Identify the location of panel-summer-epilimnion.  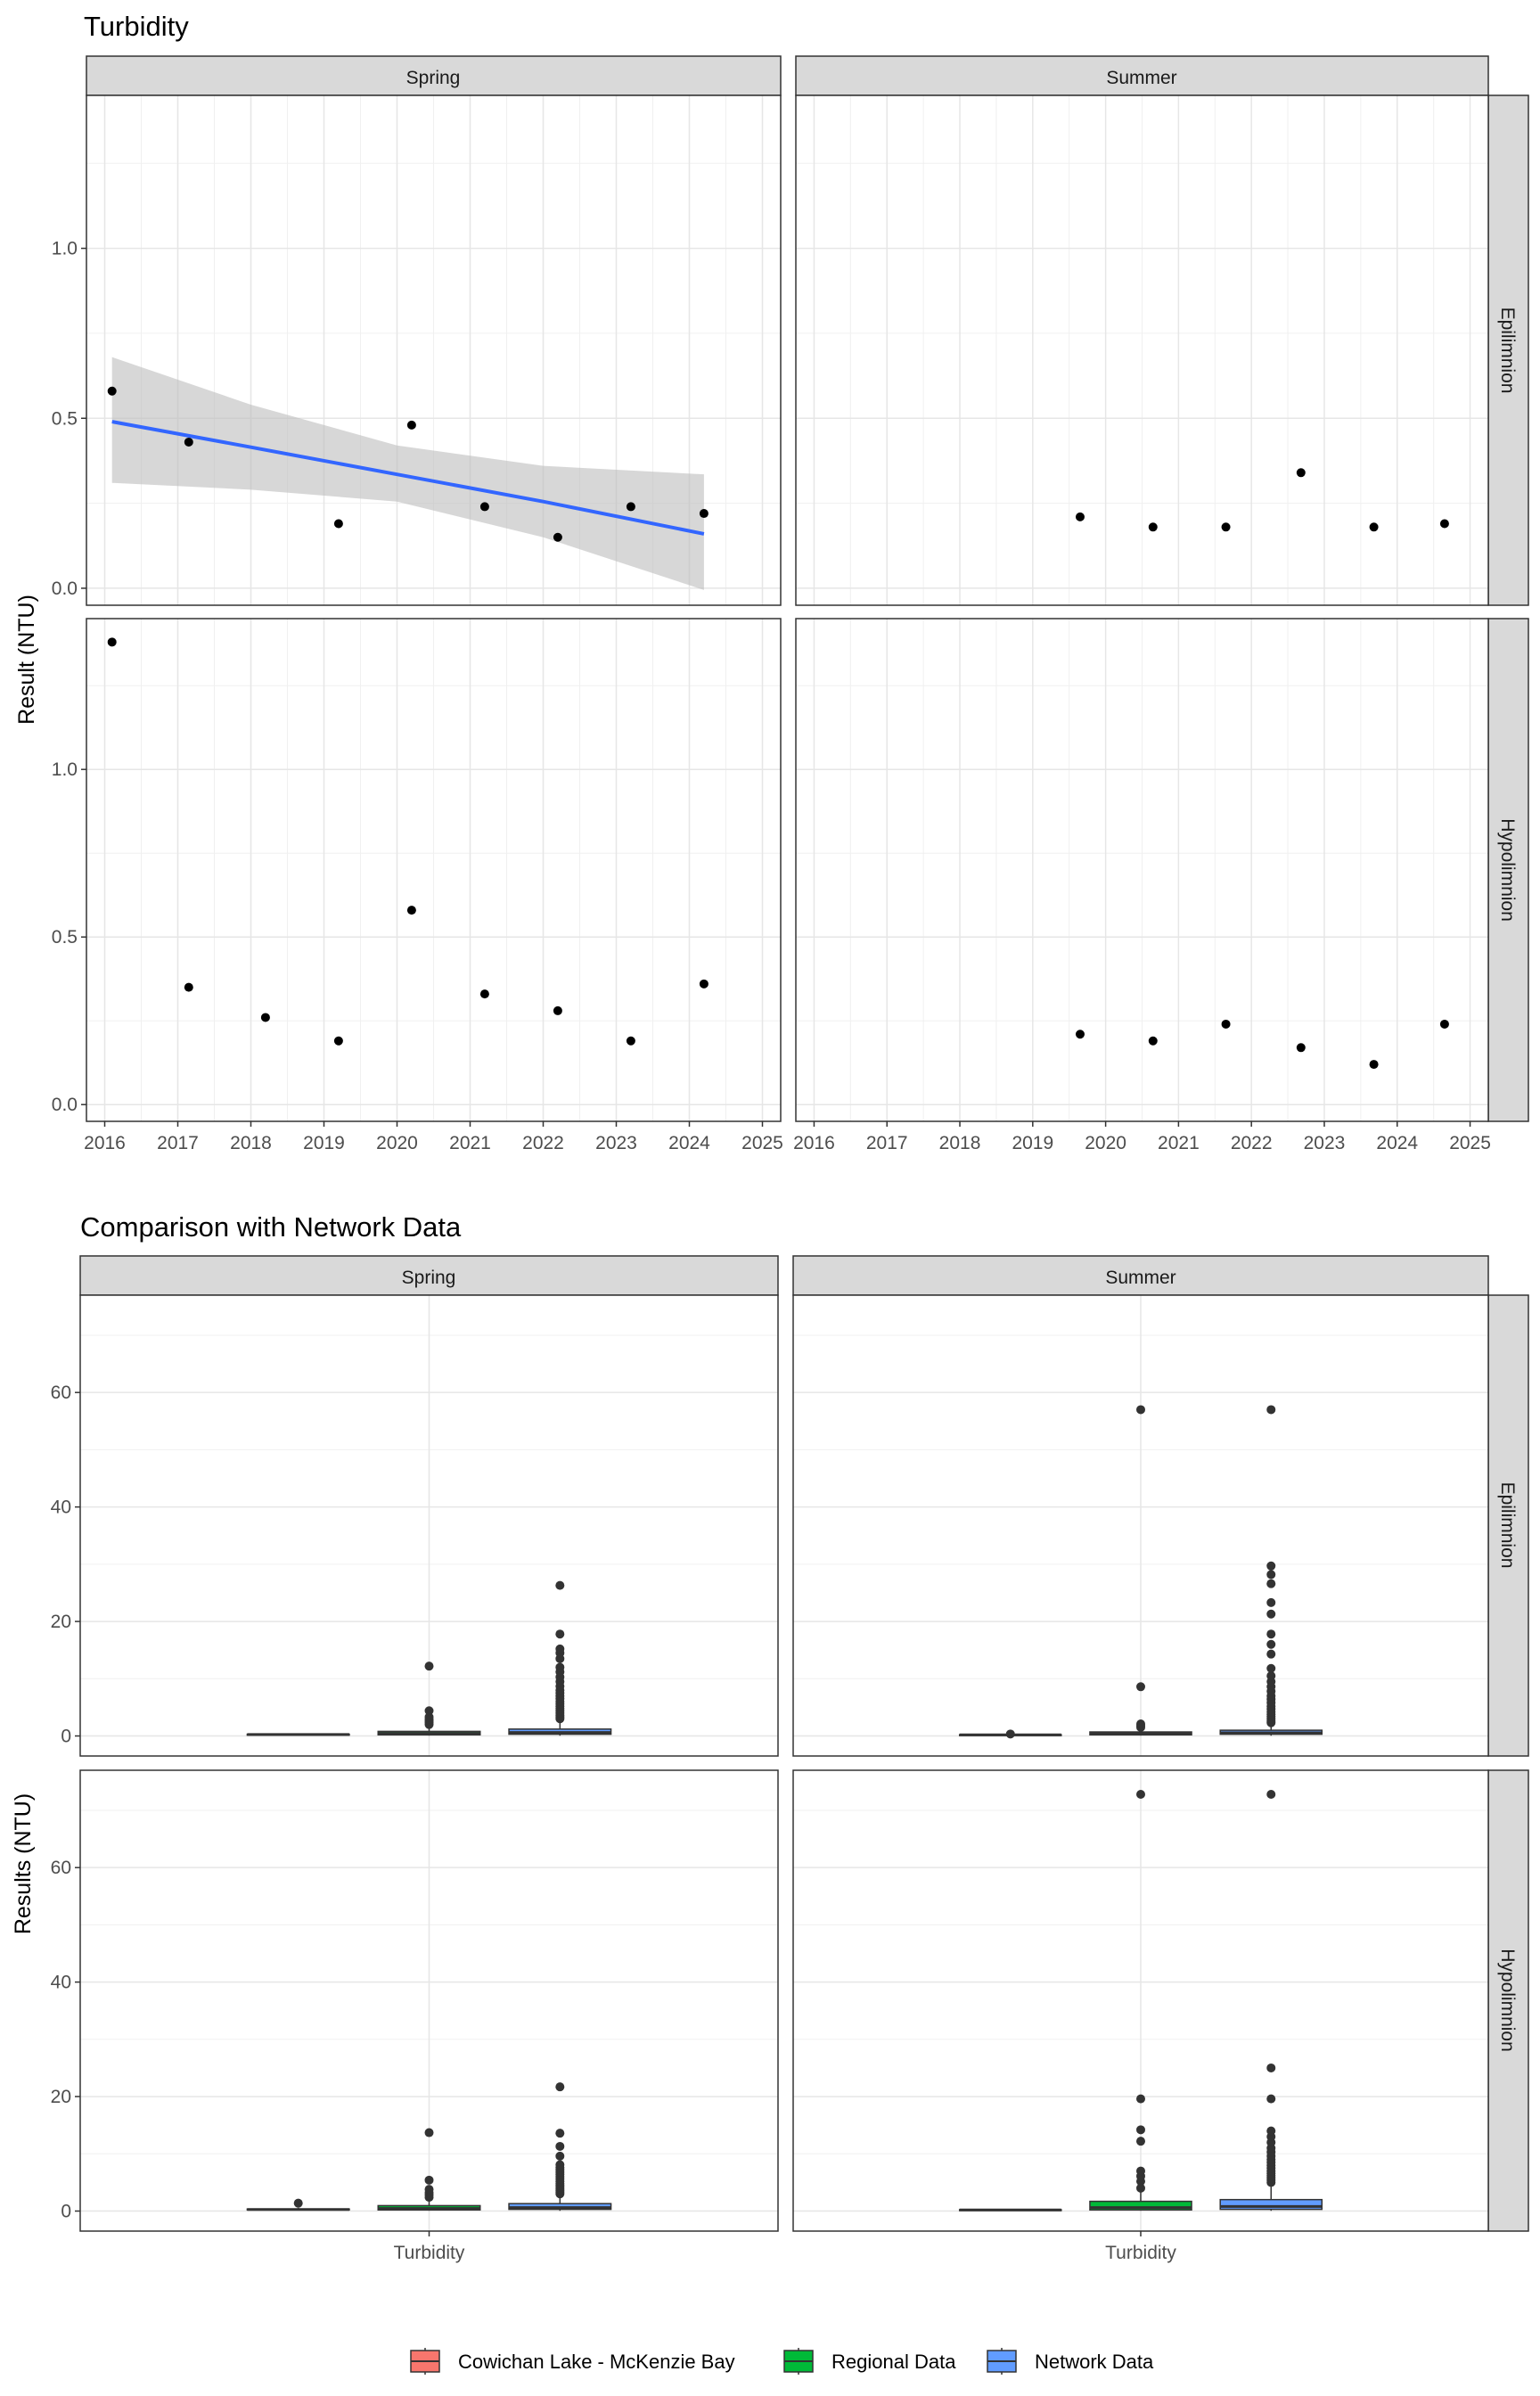
(1140, 1525).